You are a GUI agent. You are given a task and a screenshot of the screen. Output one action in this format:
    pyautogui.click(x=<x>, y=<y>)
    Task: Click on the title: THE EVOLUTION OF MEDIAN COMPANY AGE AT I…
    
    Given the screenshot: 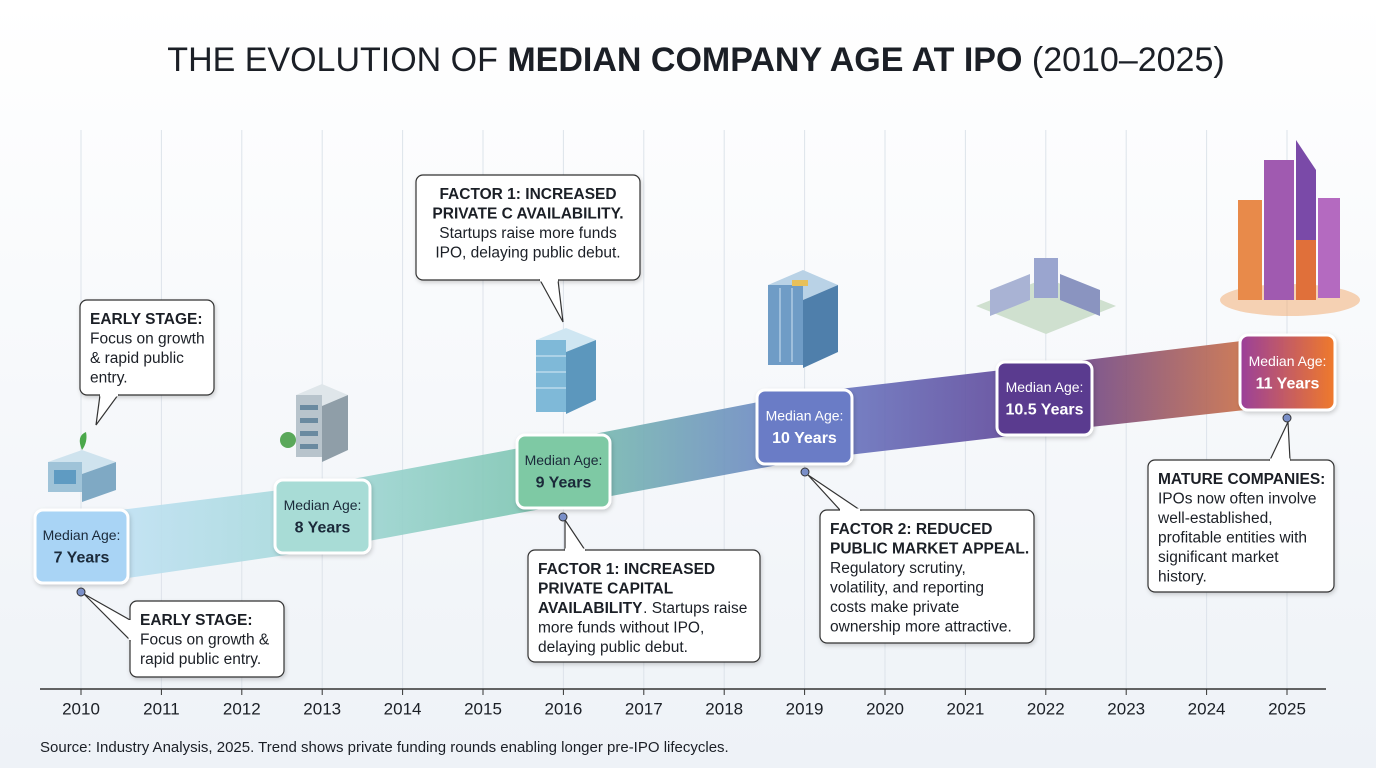 What is the action you would take?
    pyautogui.click(x=695, y=60)
    